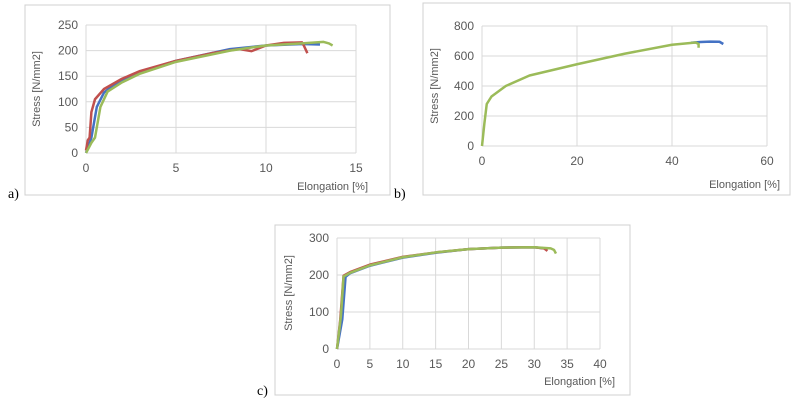  What do you see at coordinates (68, 76) in the screenshot?
I see `y-tick-label: 150` at bounding box center [68, 76].